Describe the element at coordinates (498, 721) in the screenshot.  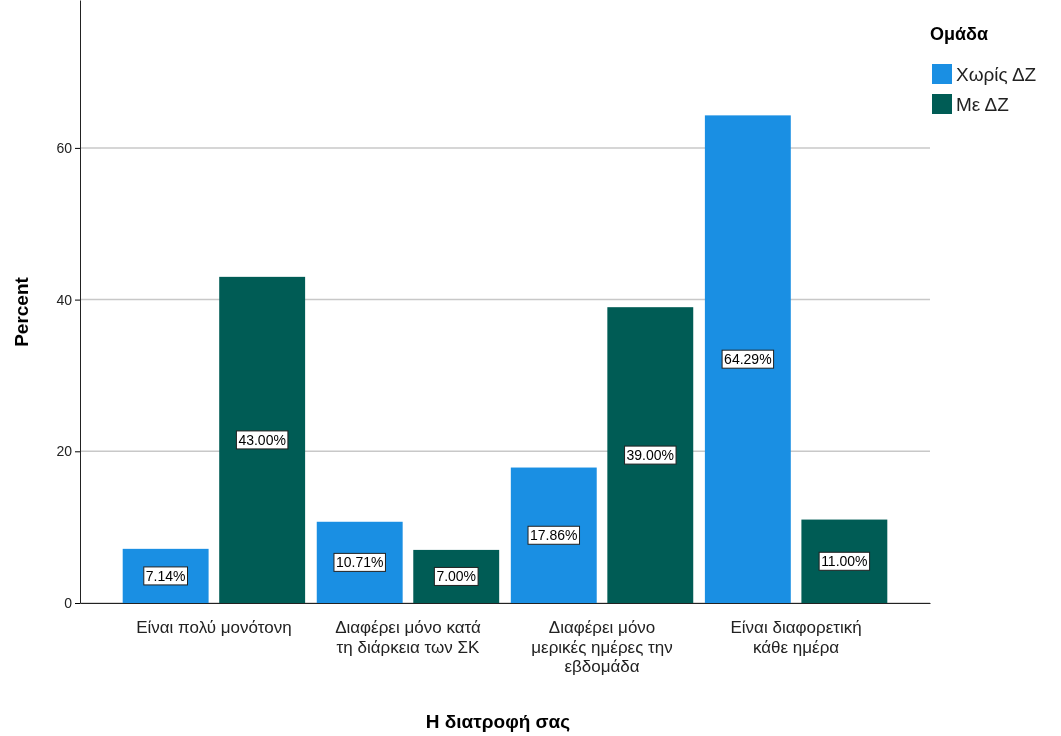
I see `x-axis-title: Η διατροφή σας` at that location.